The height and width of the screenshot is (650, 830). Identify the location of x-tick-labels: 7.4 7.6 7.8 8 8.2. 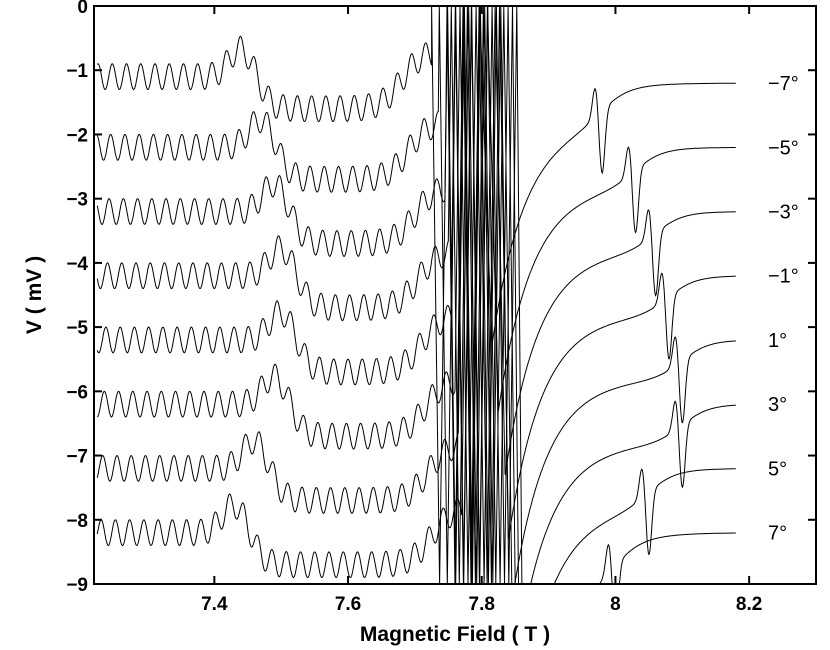
(481, 604).